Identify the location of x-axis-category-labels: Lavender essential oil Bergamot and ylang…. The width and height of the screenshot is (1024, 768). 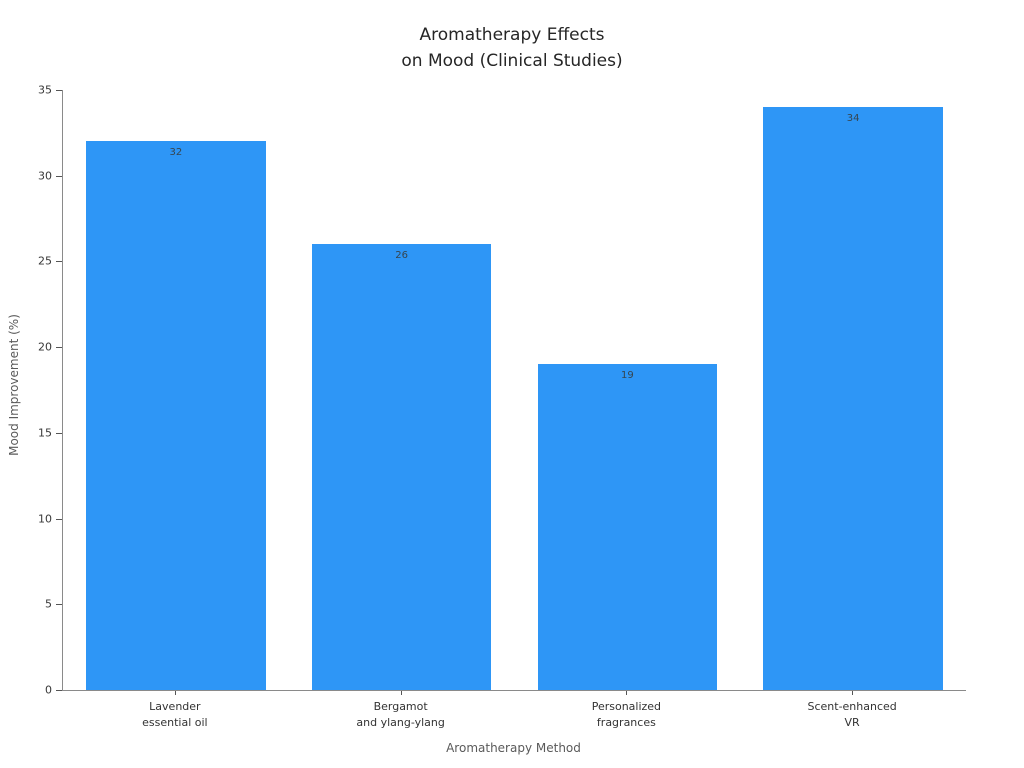
(513, 715).